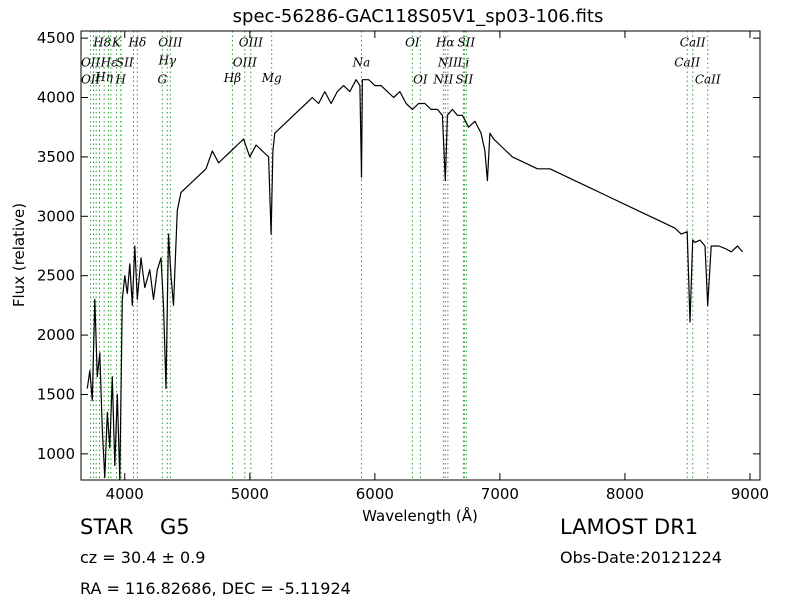  Describe the element at coordinates (56, 38) in the screenshot. I see `y-tick-label: 4500` at that location.